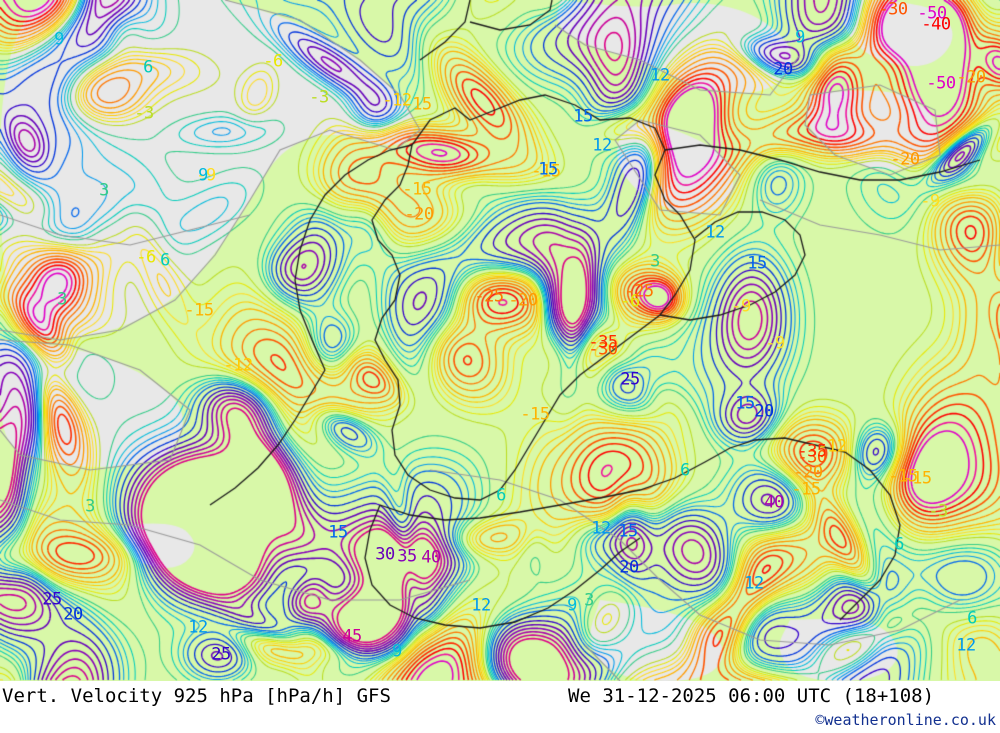 Image resolution: width=1000 pixels, height=733 pixels. What do you see at coordinates (905, 720) in the screenshot?
I see `copyright-credit: ©weatheronline.co.uk` at bounding box center [905, 720].